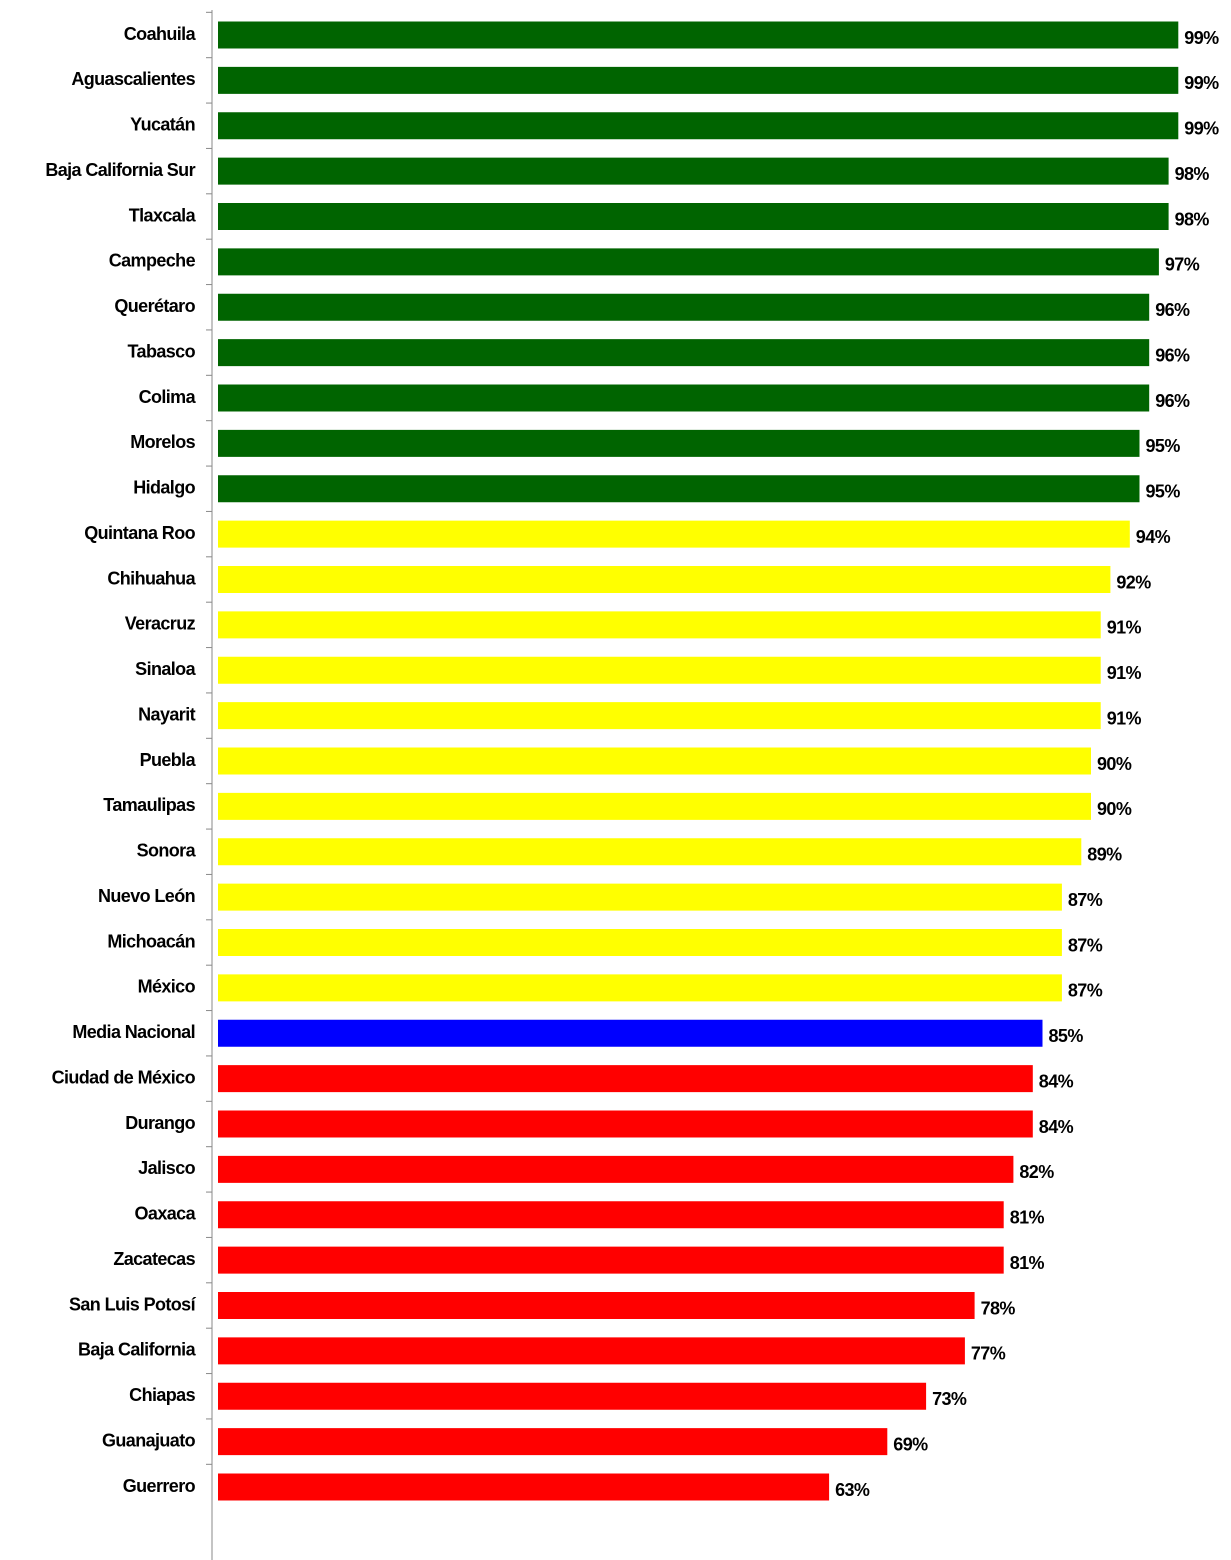 The width and height of the screenshot is (1231, 1560). I want to click on value-label: 92%, so click(1133, 582).